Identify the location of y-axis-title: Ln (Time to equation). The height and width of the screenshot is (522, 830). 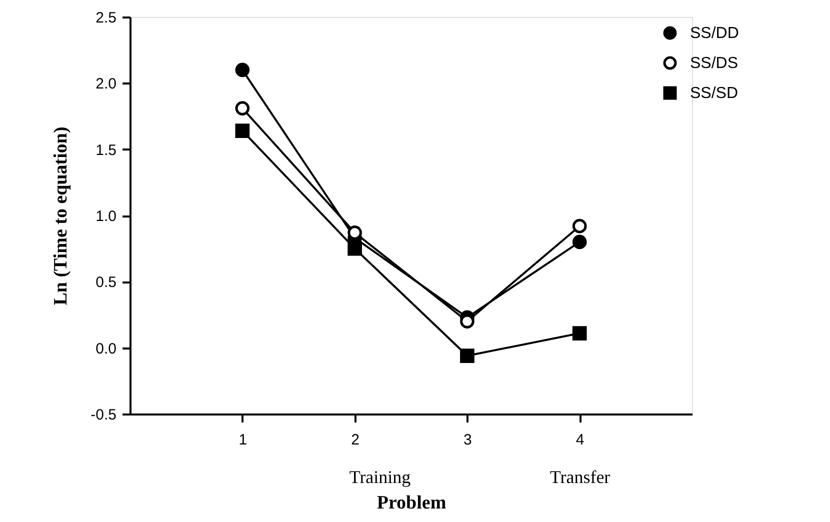
(61, 216).